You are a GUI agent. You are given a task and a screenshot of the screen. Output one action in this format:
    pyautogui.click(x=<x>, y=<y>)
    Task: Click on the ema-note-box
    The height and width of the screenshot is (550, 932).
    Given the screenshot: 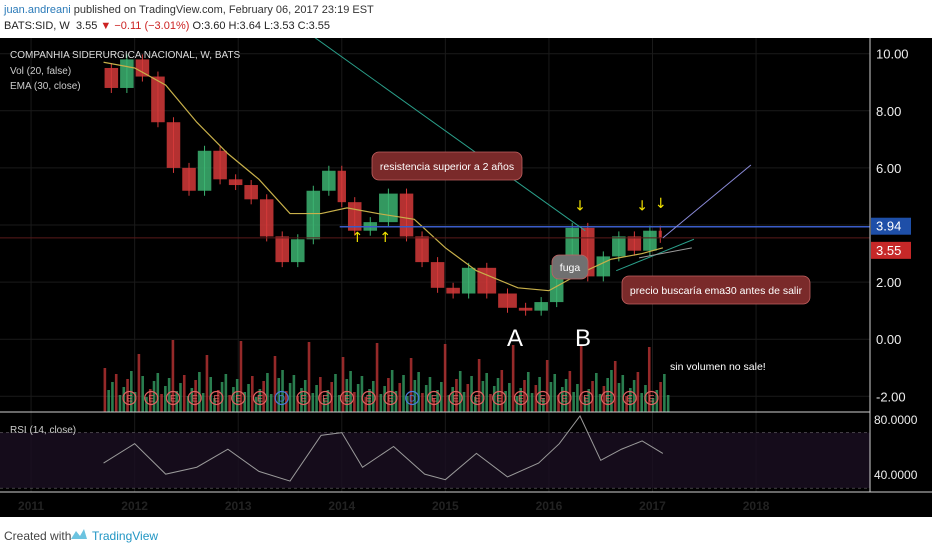 What is the action you would take?
    pyautogui.click(x=716, y=290)
    